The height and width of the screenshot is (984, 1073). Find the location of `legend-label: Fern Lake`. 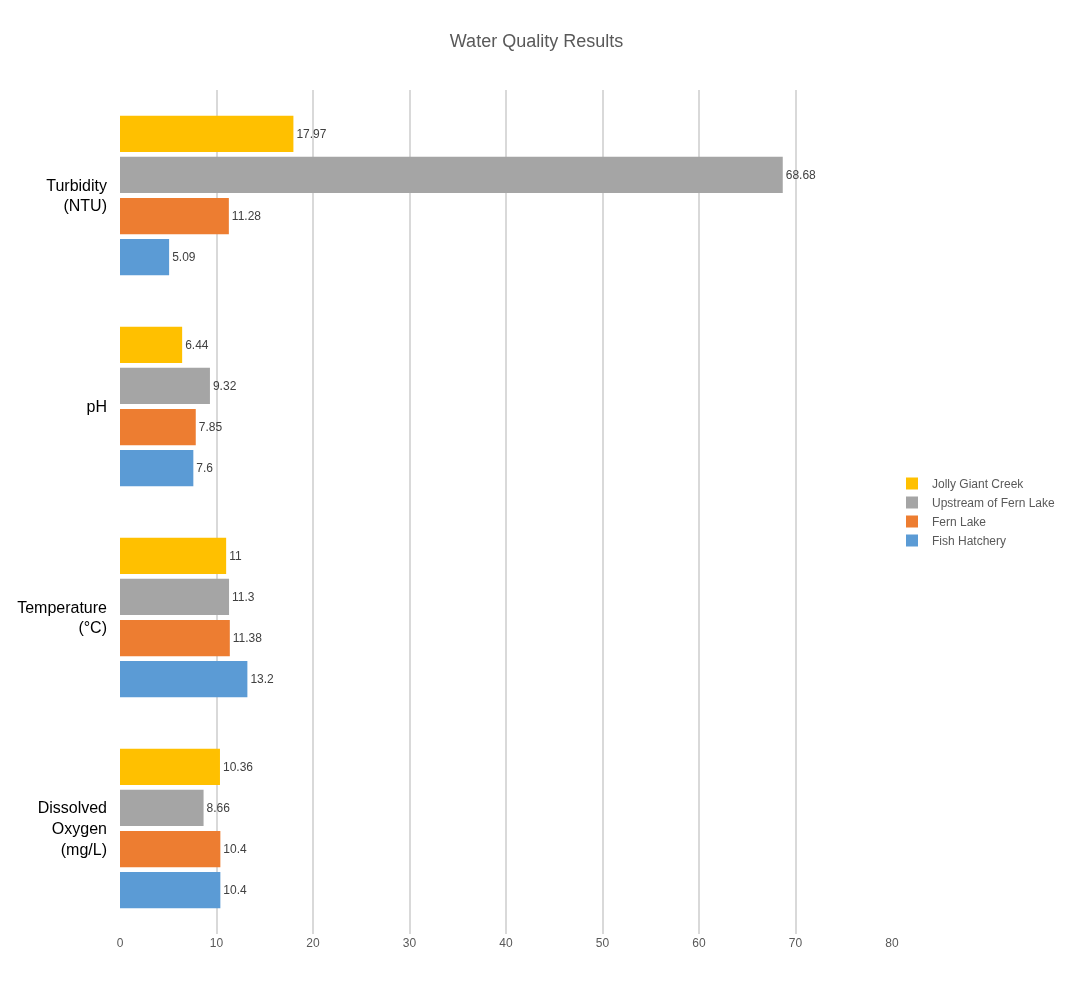

legend-label: Fern Lake is located at coordinates (959, 522).